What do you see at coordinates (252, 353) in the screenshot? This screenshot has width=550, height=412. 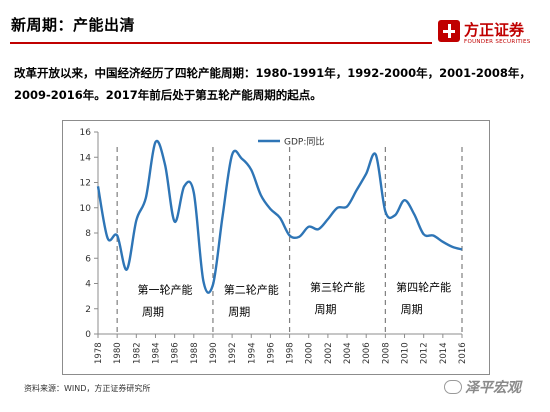 I see `x-tick-label: 1994` at bounding box center [252, 353].